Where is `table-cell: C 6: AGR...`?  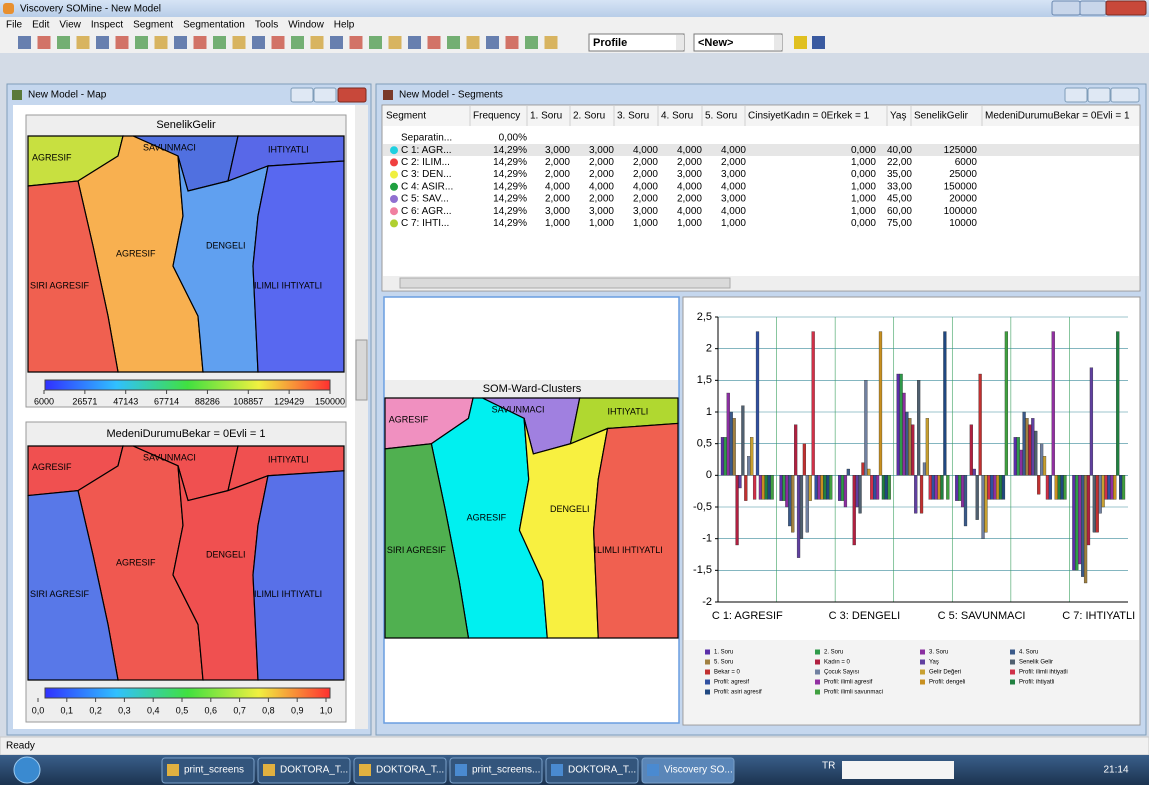
table-cell: C 6: AGR... is located at coordinates (426, 211).